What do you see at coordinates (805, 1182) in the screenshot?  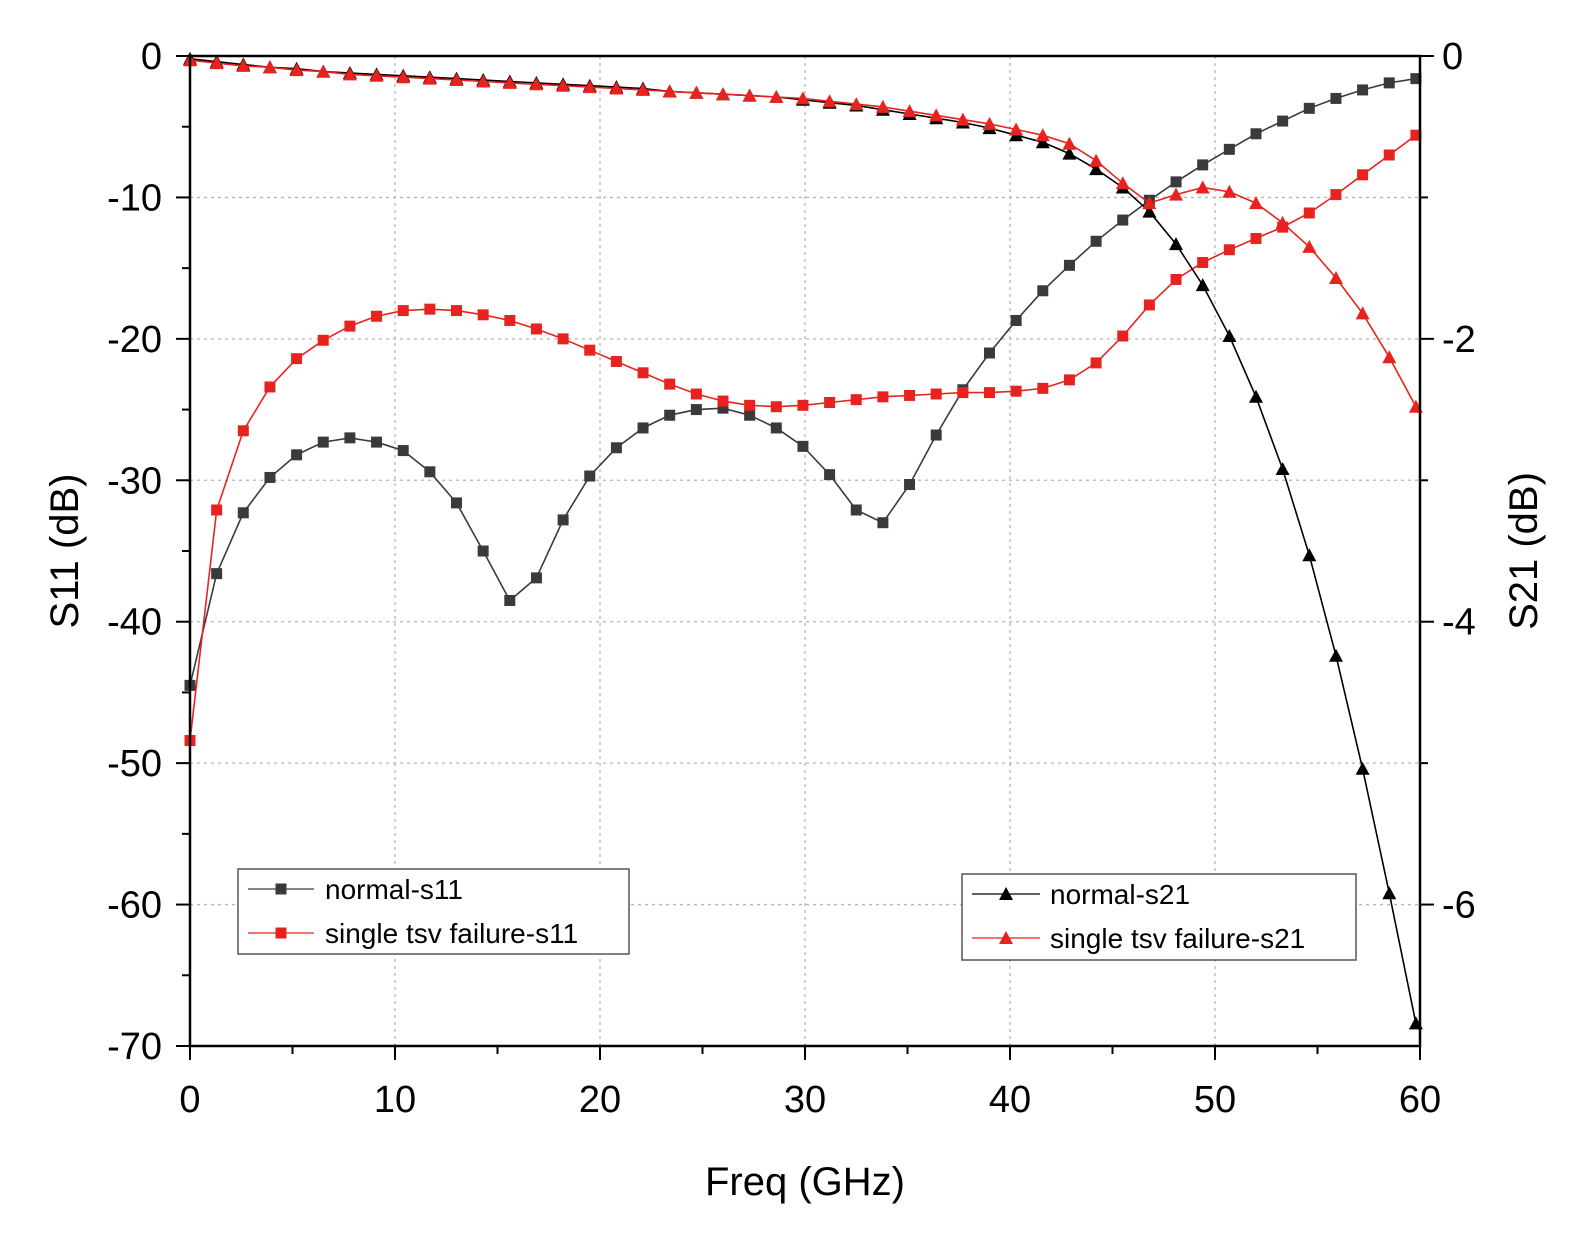 I see `x-axis-label: Freq (GHz)` at bounding box center [805, 1182].